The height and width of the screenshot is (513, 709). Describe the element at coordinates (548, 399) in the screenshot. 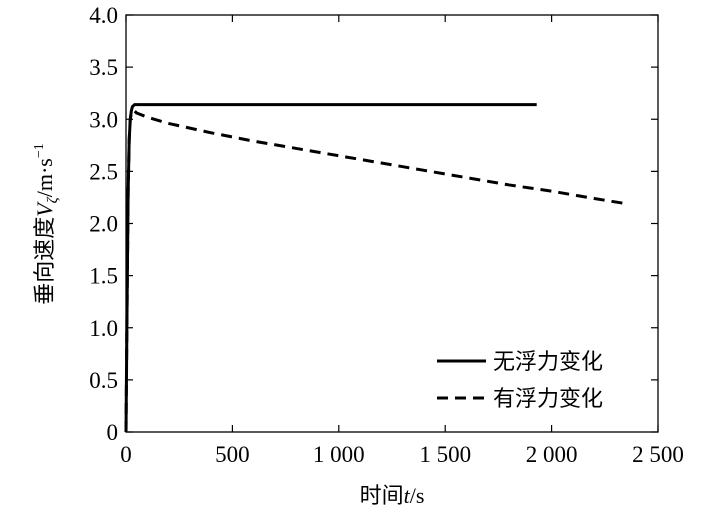

I see `legend-label-1: 有浮力变化` at that location.